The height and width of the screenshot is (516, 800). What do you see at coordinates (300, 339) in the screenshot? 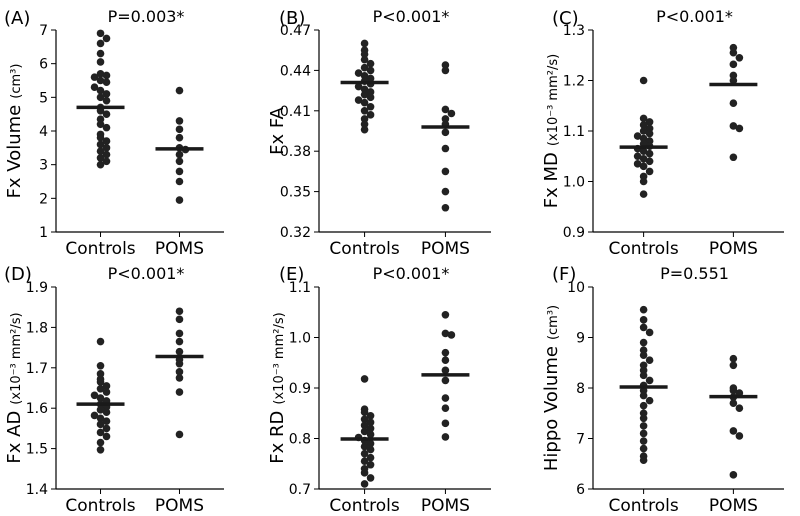
I see `y-tick-label: 1.0` at bounding box center [300, 339].